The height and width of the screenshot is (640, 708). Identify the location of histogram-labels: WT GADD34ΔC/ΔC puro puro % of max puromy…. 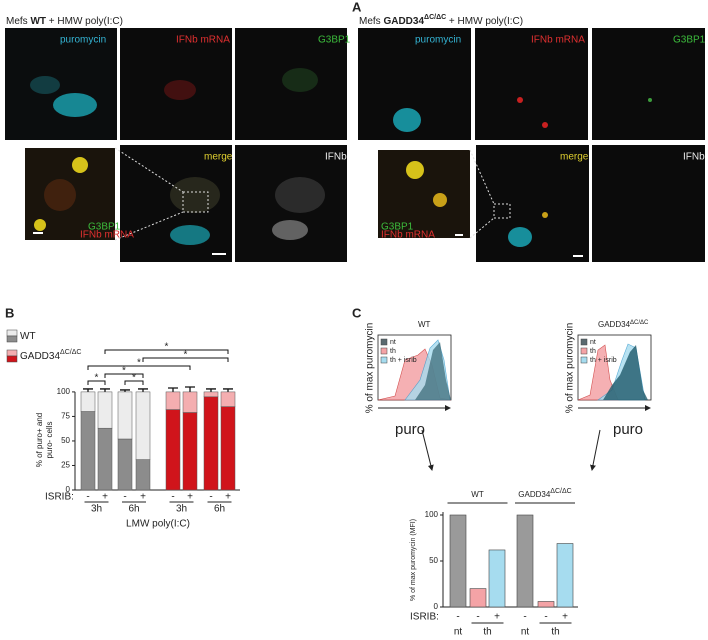
(507, 379).